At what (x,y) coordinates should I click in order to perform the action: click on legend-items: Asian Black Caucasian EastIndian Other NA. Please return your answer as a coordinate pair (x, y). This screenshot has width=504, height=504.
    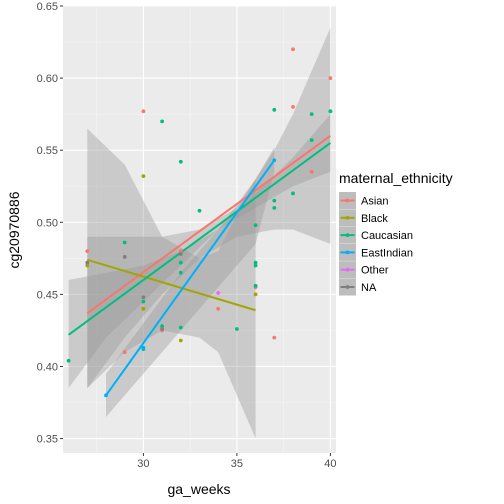
    Looking at the image, I should click on (376, 244).